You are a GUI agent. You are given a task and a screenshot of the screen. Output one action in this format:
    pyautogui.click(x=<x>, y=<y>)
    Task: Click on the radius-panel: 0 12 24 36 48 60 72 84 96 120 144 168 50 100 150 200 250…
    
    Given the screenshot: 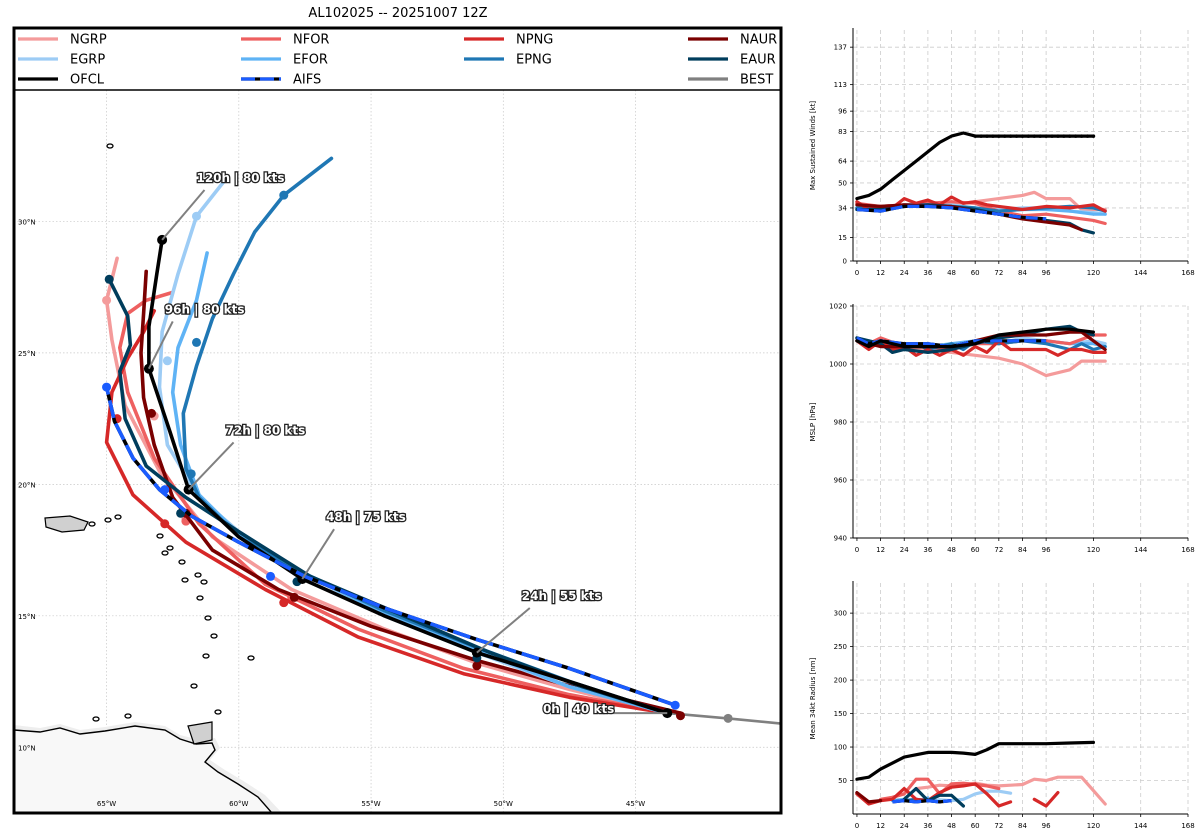 What is the action you would take?
    pyautogui.click(x=1002, y=705)
    